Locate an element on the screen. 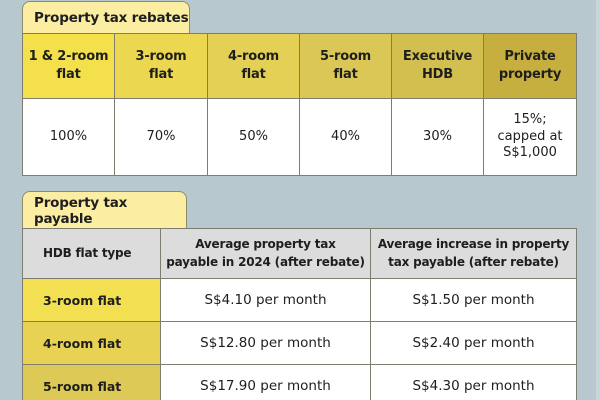 The height and width of the screenshot is (400, 600). edge-strip is located at coordinates (598, 200).